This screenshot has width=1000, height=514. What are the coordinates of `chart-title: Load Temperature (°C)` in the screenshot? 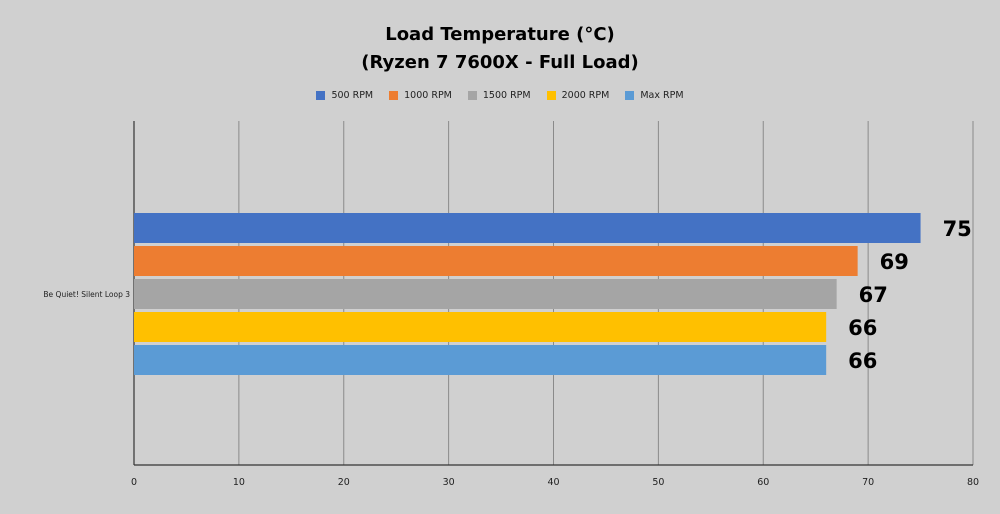 It's located at (500, 34).